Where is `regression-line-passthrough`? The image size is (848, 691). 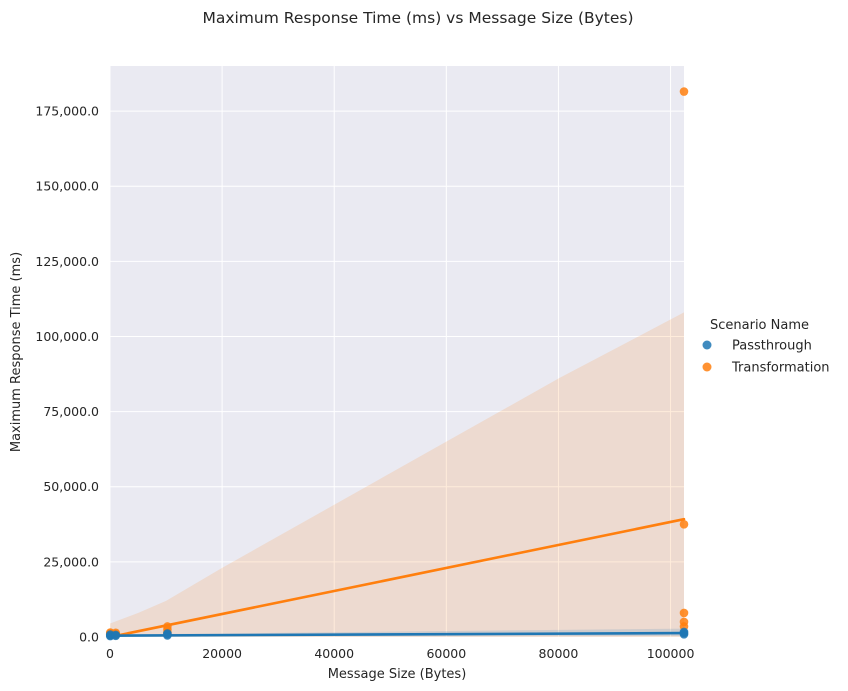
regression-line-passthrough is located at coordinates (397, 634).